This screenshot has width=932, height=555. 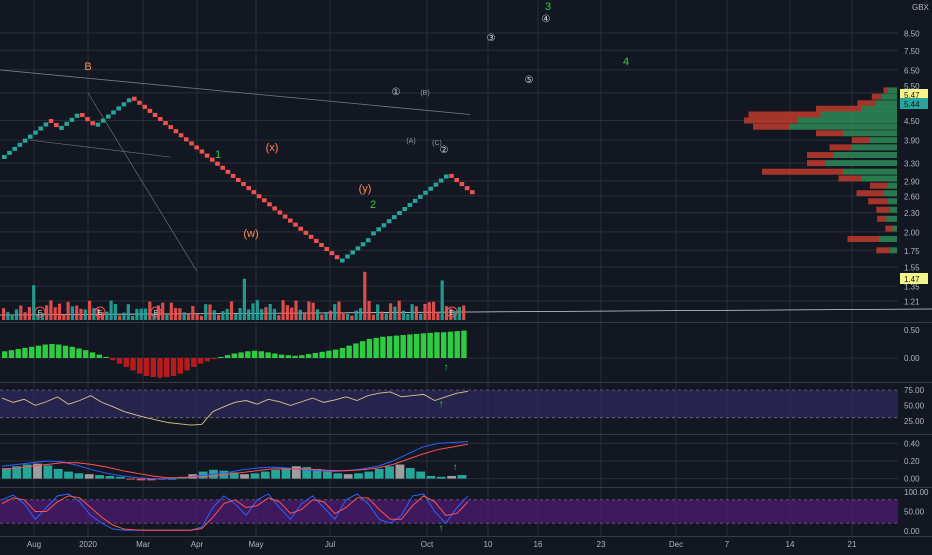 I want to click on wave-label: ④, so click(x=546, y=19).